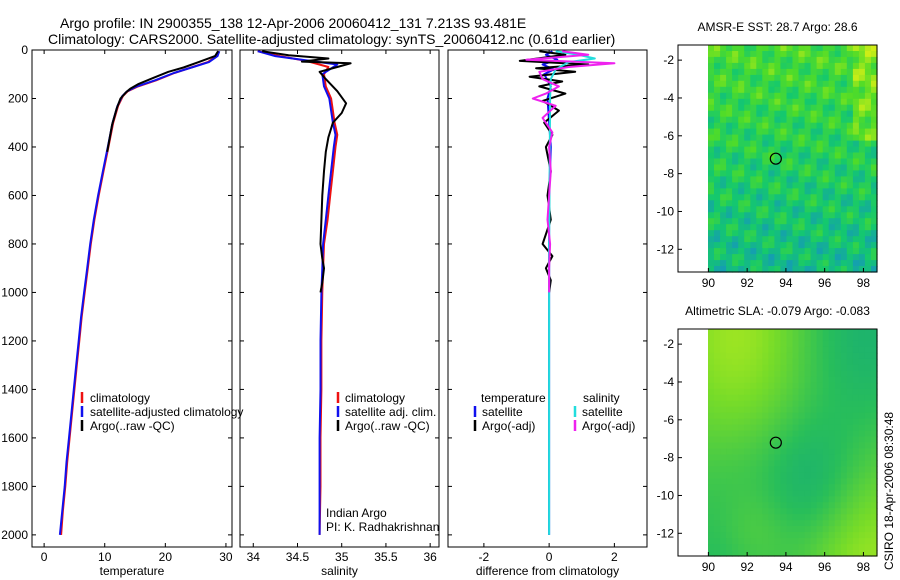  Describe the element at coordinates (14, 486) in the screenshot. I see `y-tick-label: 1800` at that location.